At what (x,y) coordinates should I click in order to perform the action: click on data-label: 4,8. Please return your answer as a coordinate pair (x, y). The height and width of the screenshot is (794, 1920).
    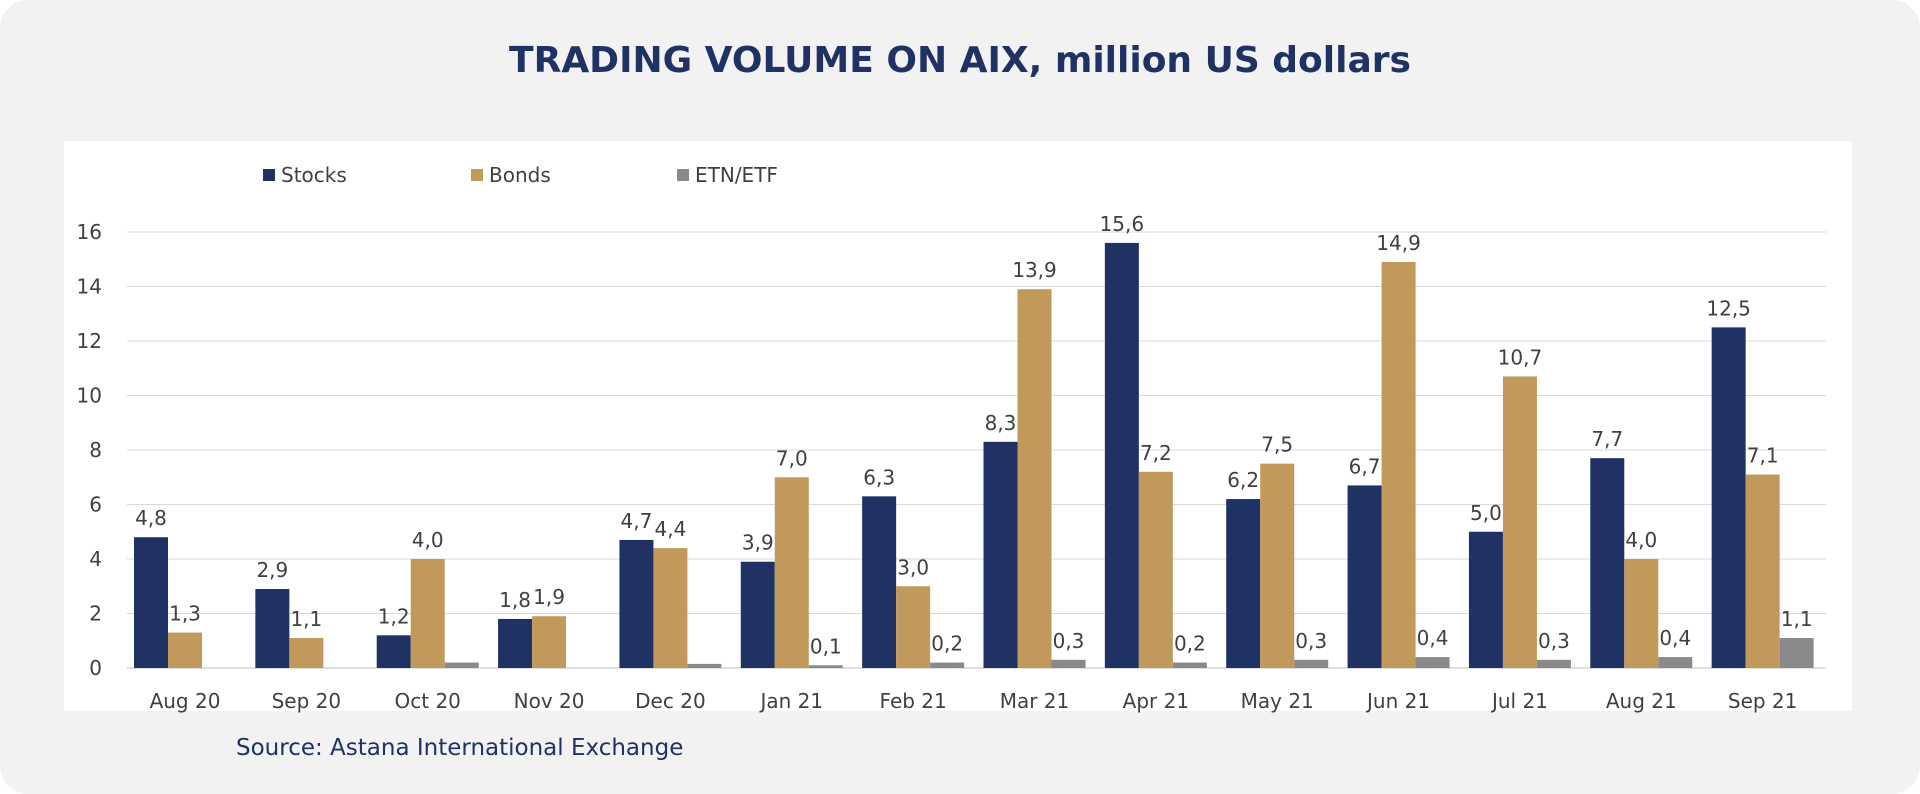
    Looking at the image, I should click on (151, 518).